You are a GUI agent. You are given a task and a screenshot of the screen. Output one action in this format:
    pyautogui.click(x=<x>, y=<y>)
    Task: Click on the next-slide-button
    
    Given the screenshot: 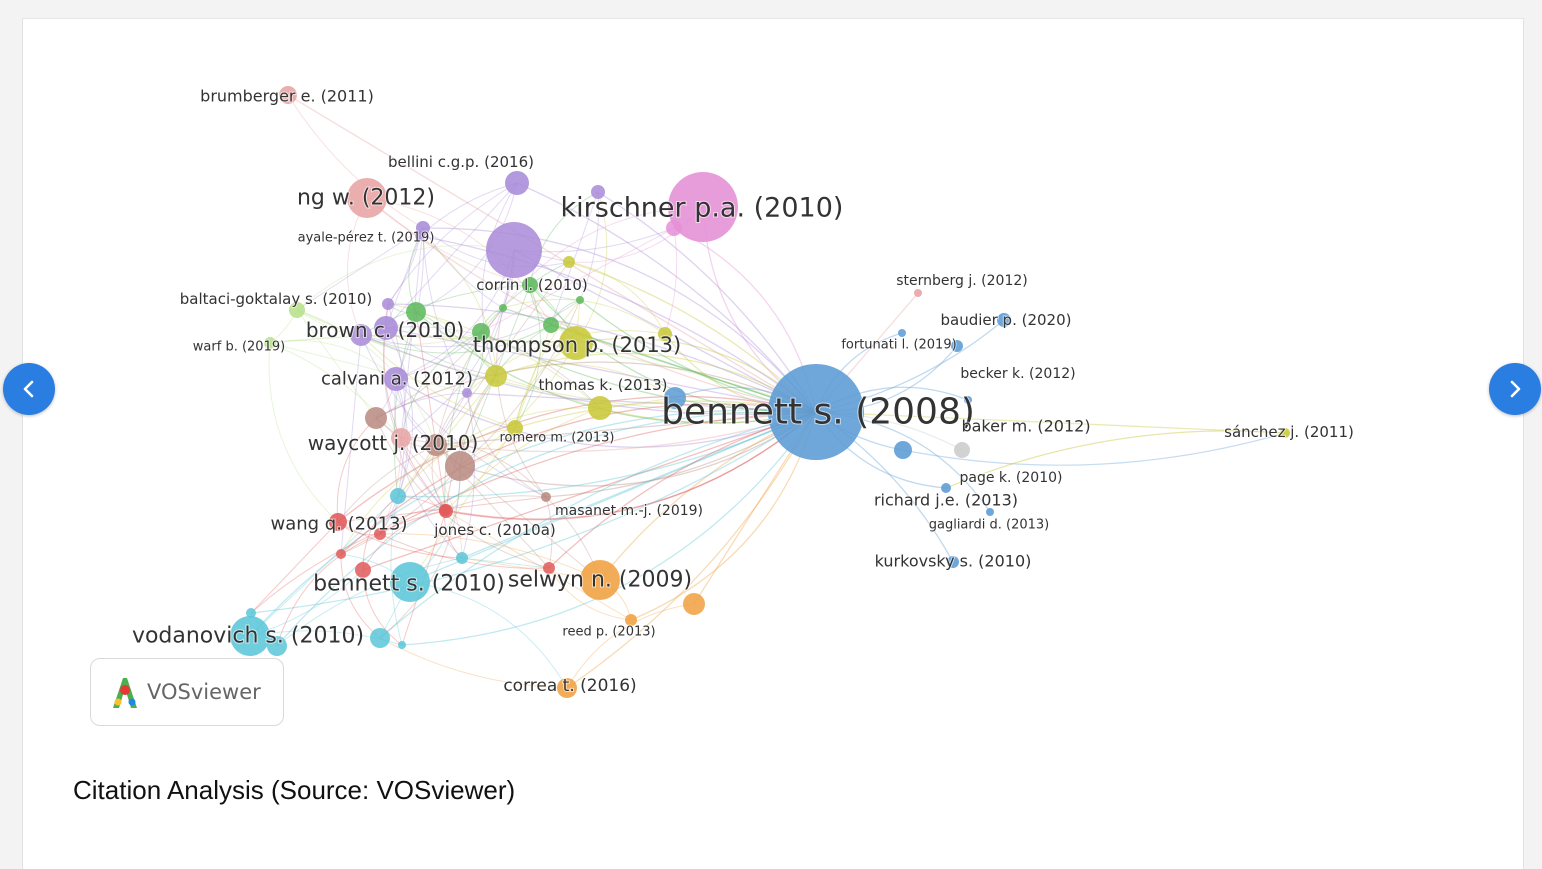 What is the action you would take?
    pyautogui.click(x=1515, y=389)
    